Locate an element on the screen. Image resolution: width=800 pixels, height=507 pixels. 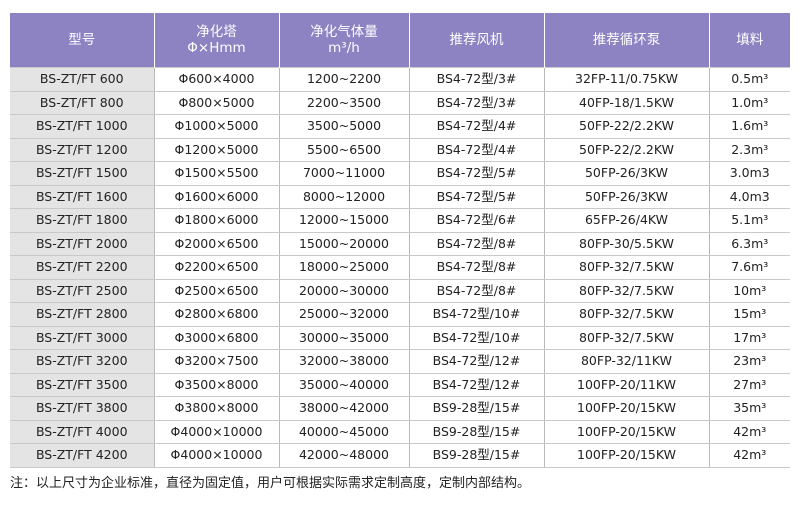
table-header: 型号 净化塔 Φ×Hmm 净化气体量 m³/h 推荐风机 推荐循环泵 填料 is located at coordinates (400, 40).